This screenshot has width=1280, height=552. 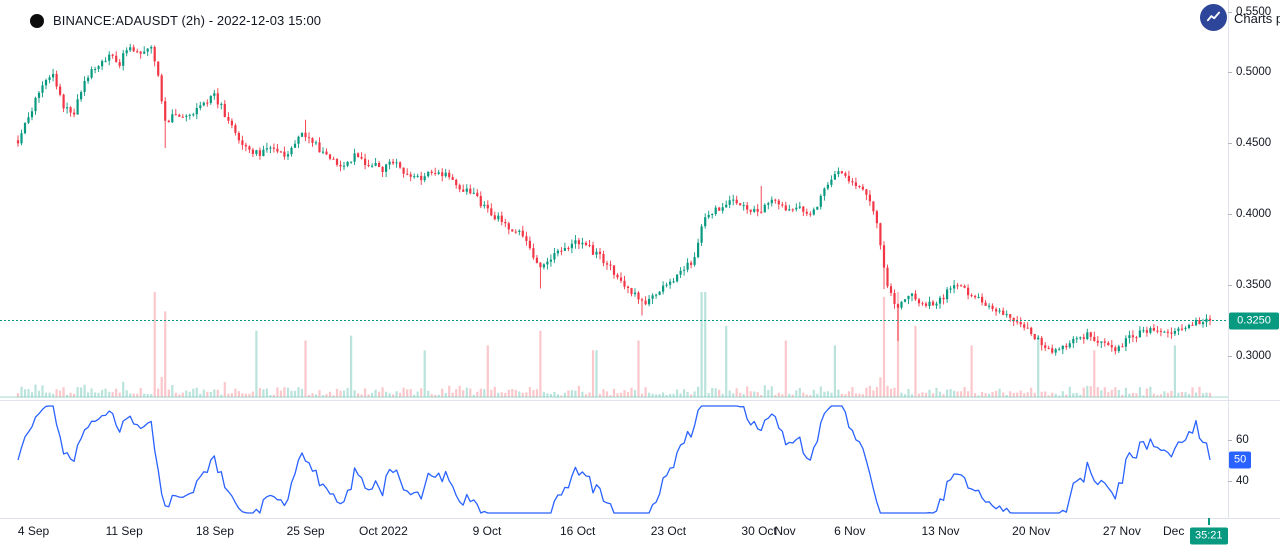 What do you see at coordinates (383, 531) in the screenshot?
I see `time-axis-label: Oct 2022` at bounding box center [383, 531].